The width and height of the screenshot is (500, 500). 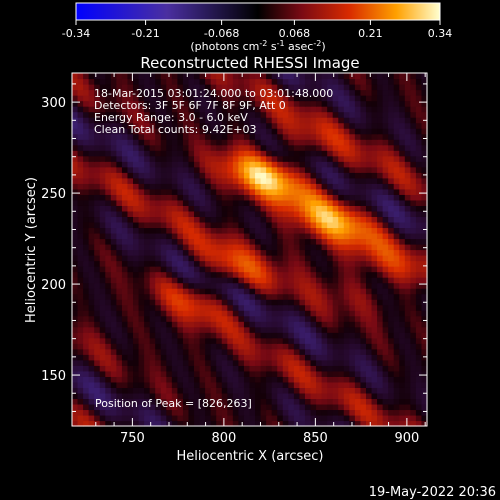 What do you see at coordinates (315, 438) in the screenshot?
I see `x-tick-label: 850` at bounding box center [315, 438].